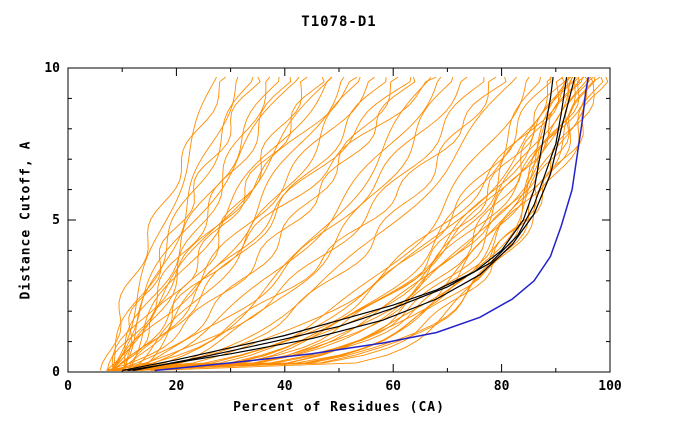 This screenshot has height=440, width=680. Describe the element at coordinates (68, 386) in the screenshot. I see `x-tick-label: 0` at that location.